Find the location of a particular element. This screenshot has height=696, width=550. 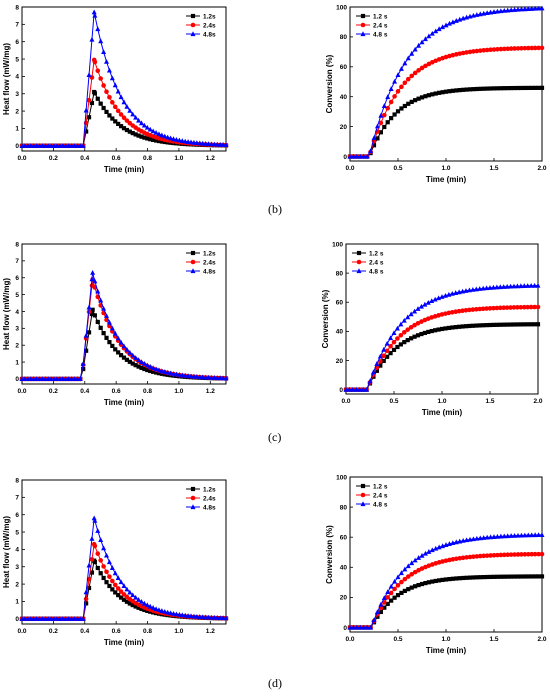

plot-frame is located at coordinates (124, 552).